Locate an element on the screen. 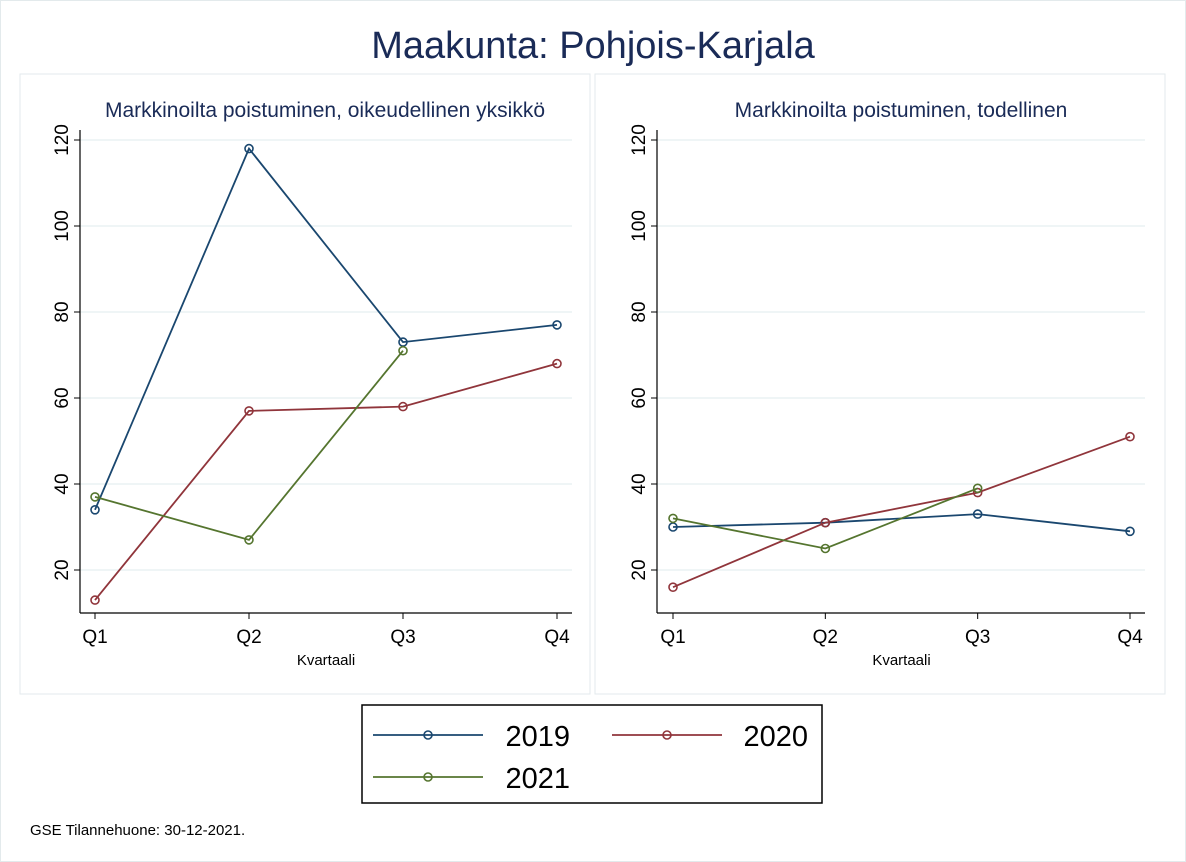  legend-item-2020: 2020 is located at coordinates (710, 737).